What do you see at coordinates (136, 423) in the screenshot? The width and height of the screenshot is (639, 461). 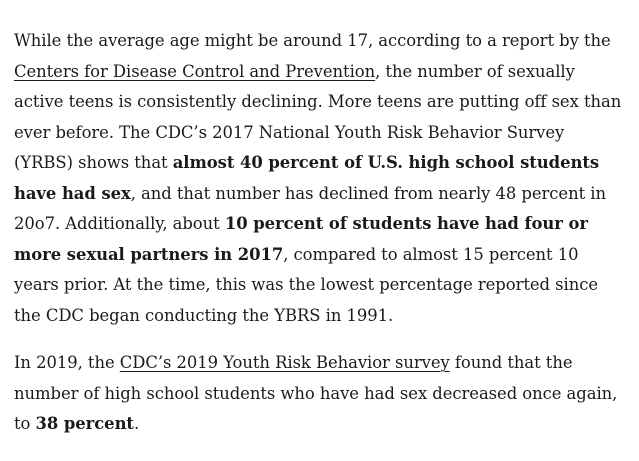 I see `paragraph-text: .` at bounding box center [136, 423].